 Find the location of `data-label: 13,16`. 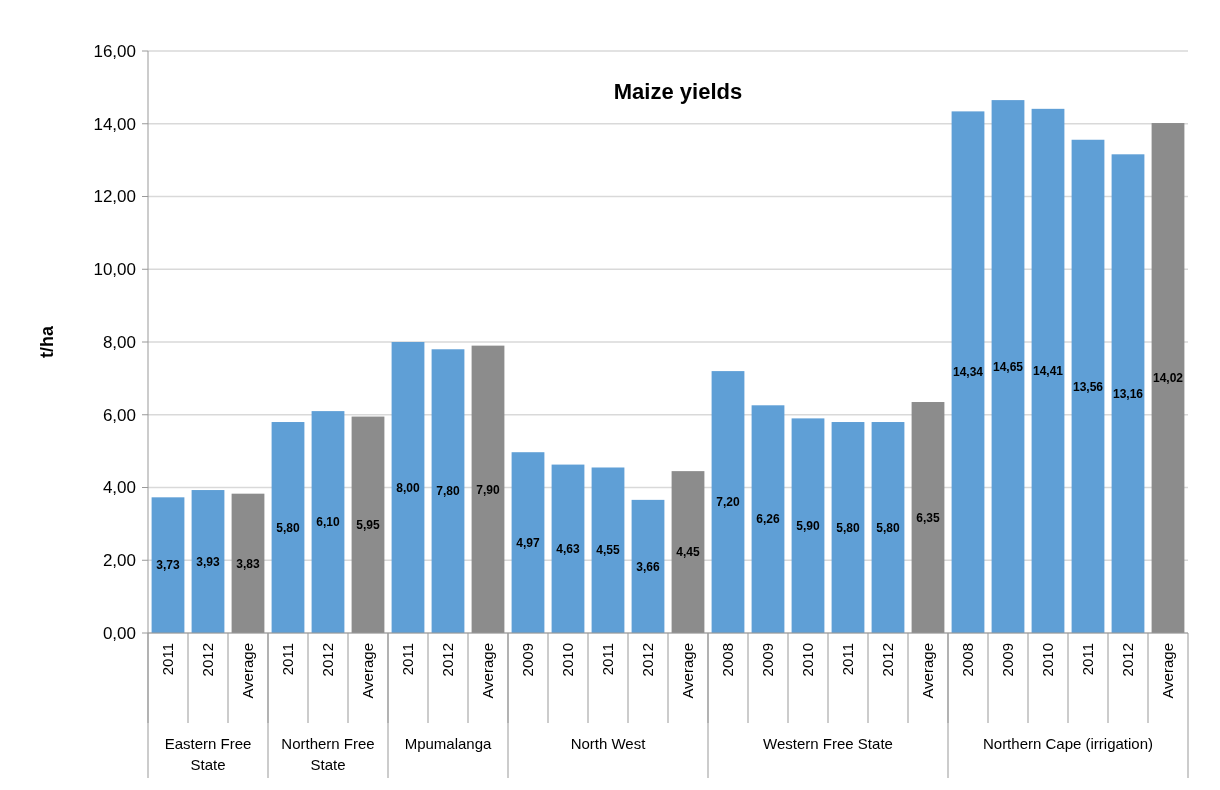

data-label: 13,16 is located at coordinates (1128, 393).